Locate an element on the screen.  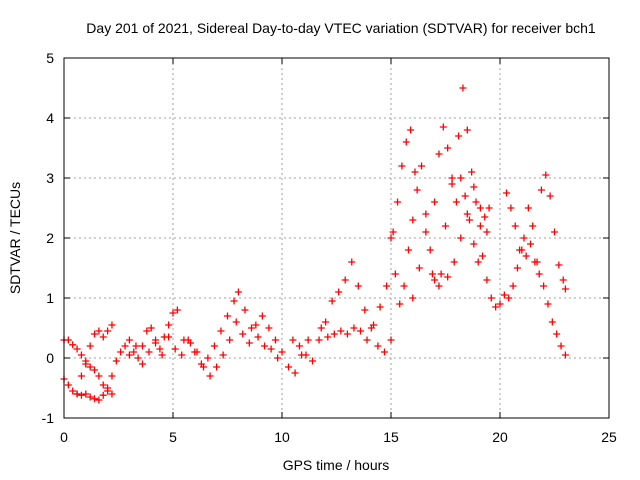
x-tick-label: 15 is located at coordinates (391, 437).